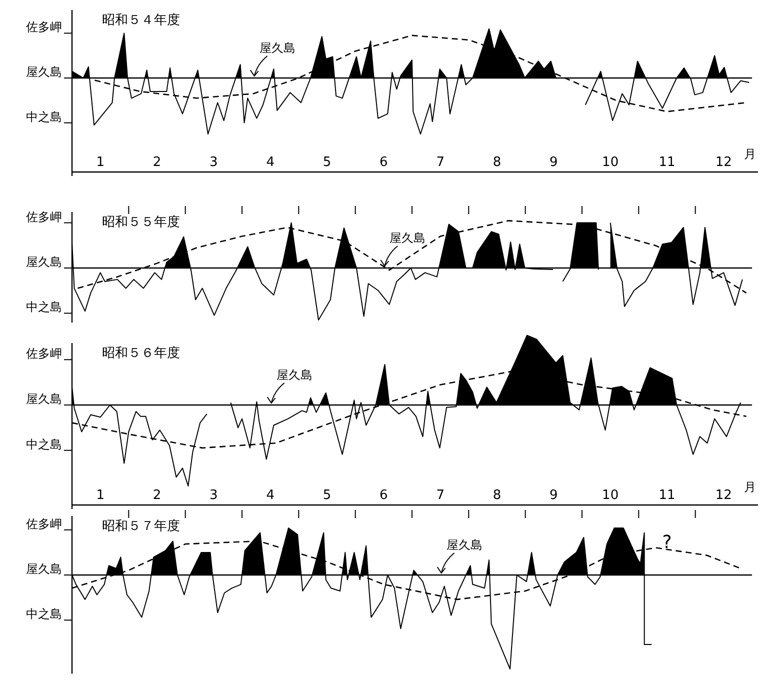 The image size is (760, 688). Describe the element at coordinates (141, 526) in the screenshot. I see `chart-title: 昭和５７年度` at that location.